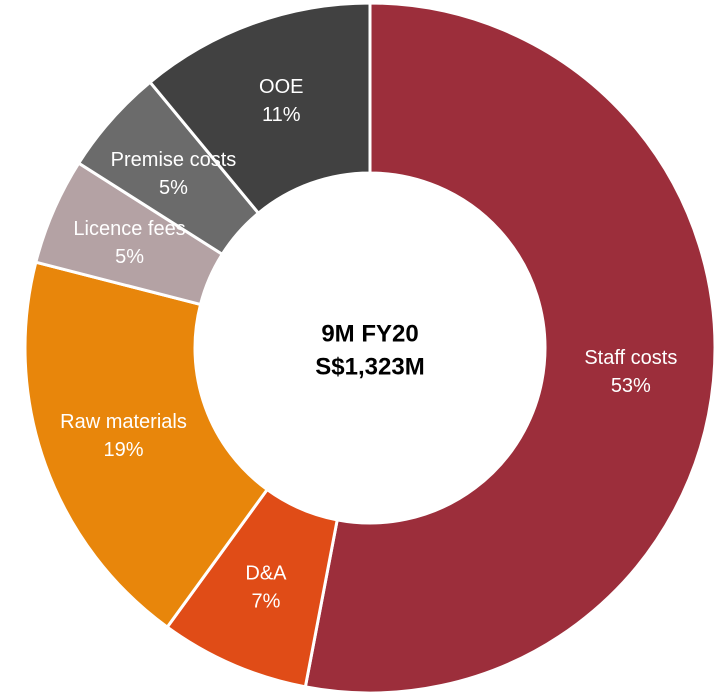  I want to click on slice-value-label: 19%, so click(123, 450).